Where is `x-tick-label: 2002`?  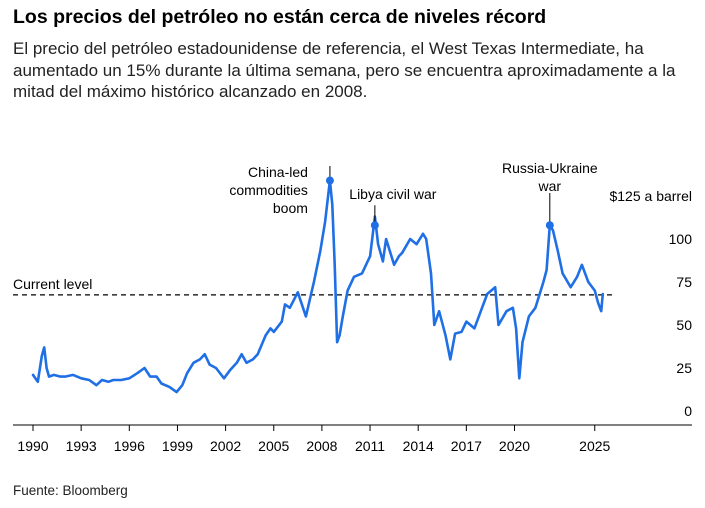 x-tick-label: 2002 is located at coordinates (225, 446).